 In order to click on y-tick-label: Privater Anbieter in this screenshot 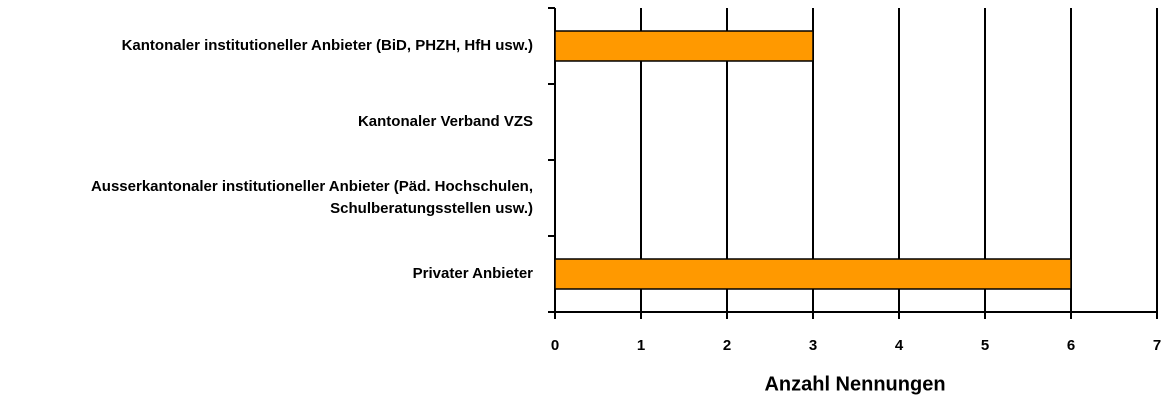, I will do `click(472, 273)`.